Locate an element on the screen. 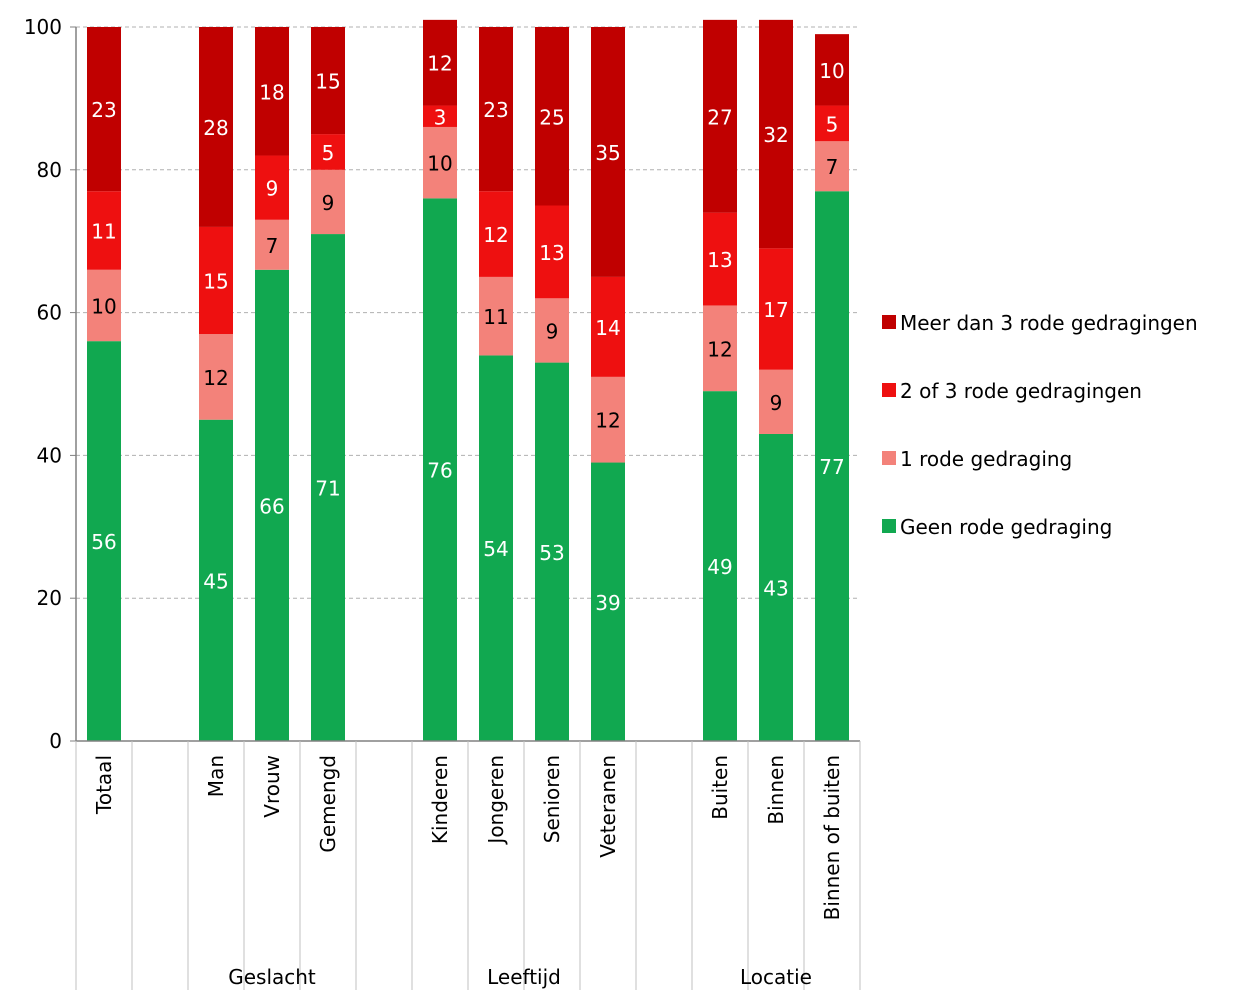 This screenshot has width=1248, height=990. bar-segment-vrouw-1-rode-gedraging is located at coordinates (272, 244).